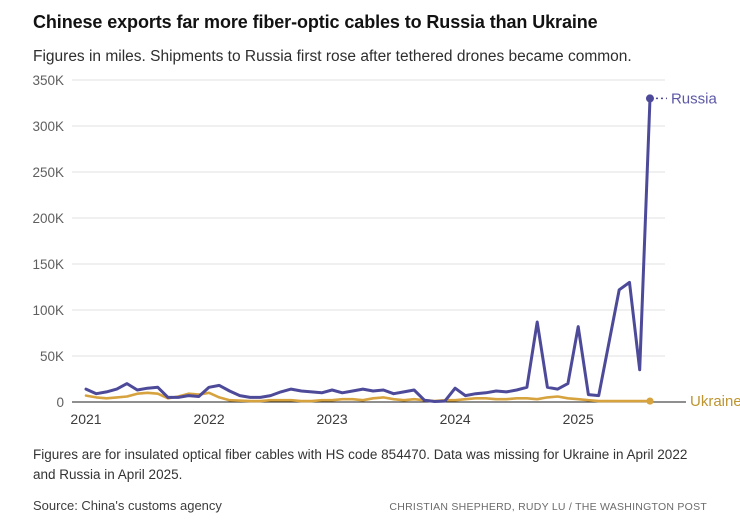  Describe the element at coordinates (650, 401) in the screenshot. I see `ukraine-endpoint` at that location.